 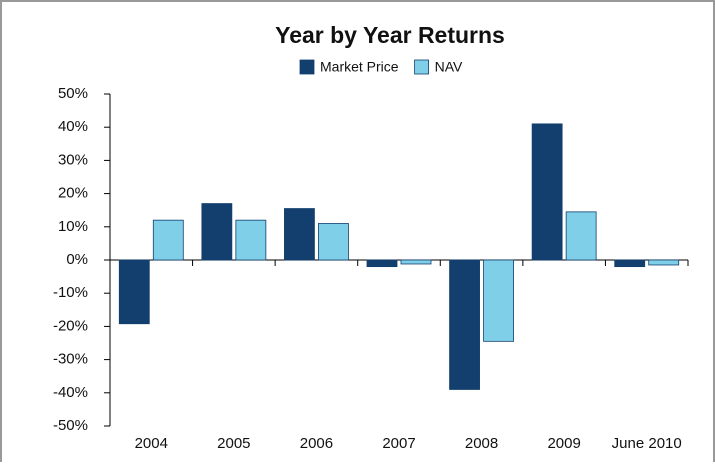 I want to click on x-tick-label: 2007, so click(x=398, y=443).